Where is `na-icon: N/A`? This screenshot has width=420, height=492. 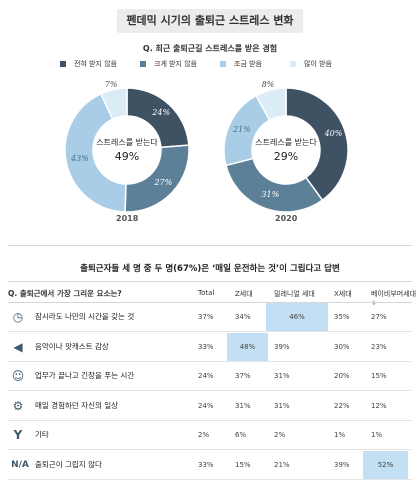 na-icon: N/A is located at coordinates (20, 464).